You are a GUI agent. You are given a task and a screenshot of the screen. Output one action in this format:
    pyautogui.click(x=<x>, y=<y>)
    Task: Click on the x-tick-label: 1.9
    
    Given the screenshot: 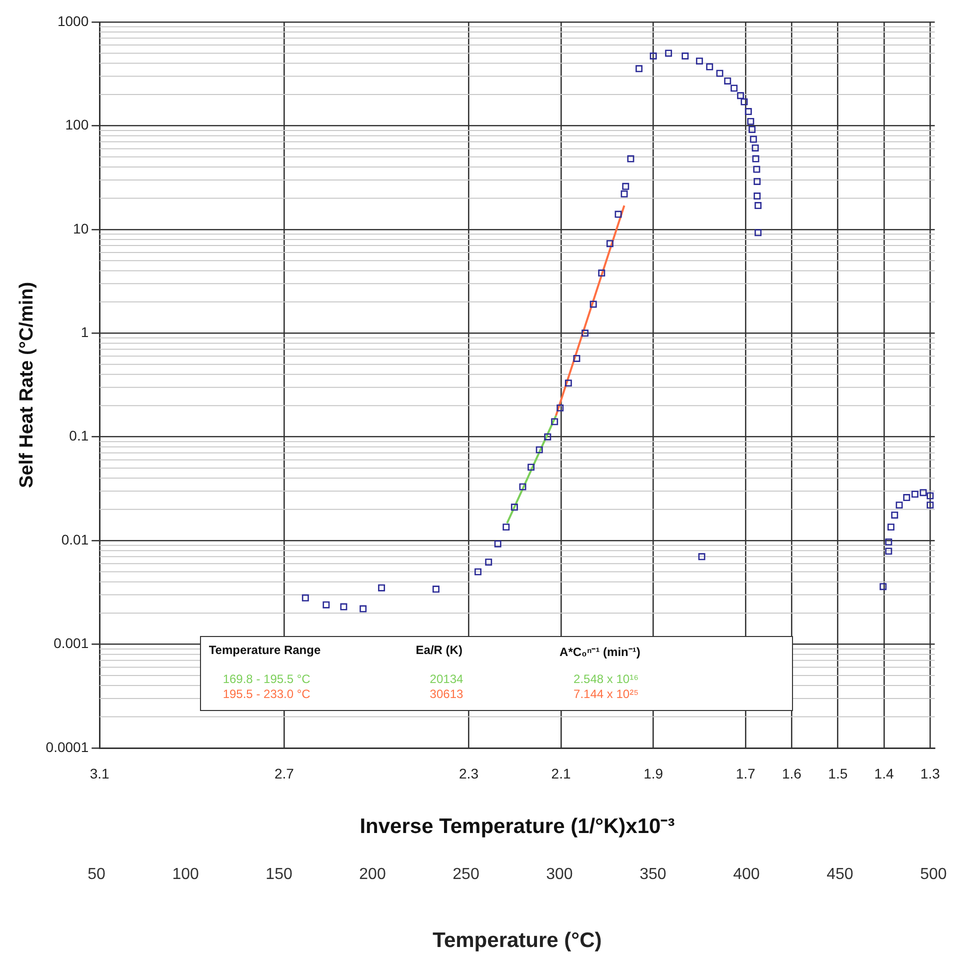 What is the action you would take?
    pyautogui.click(x=654, y=773)
    